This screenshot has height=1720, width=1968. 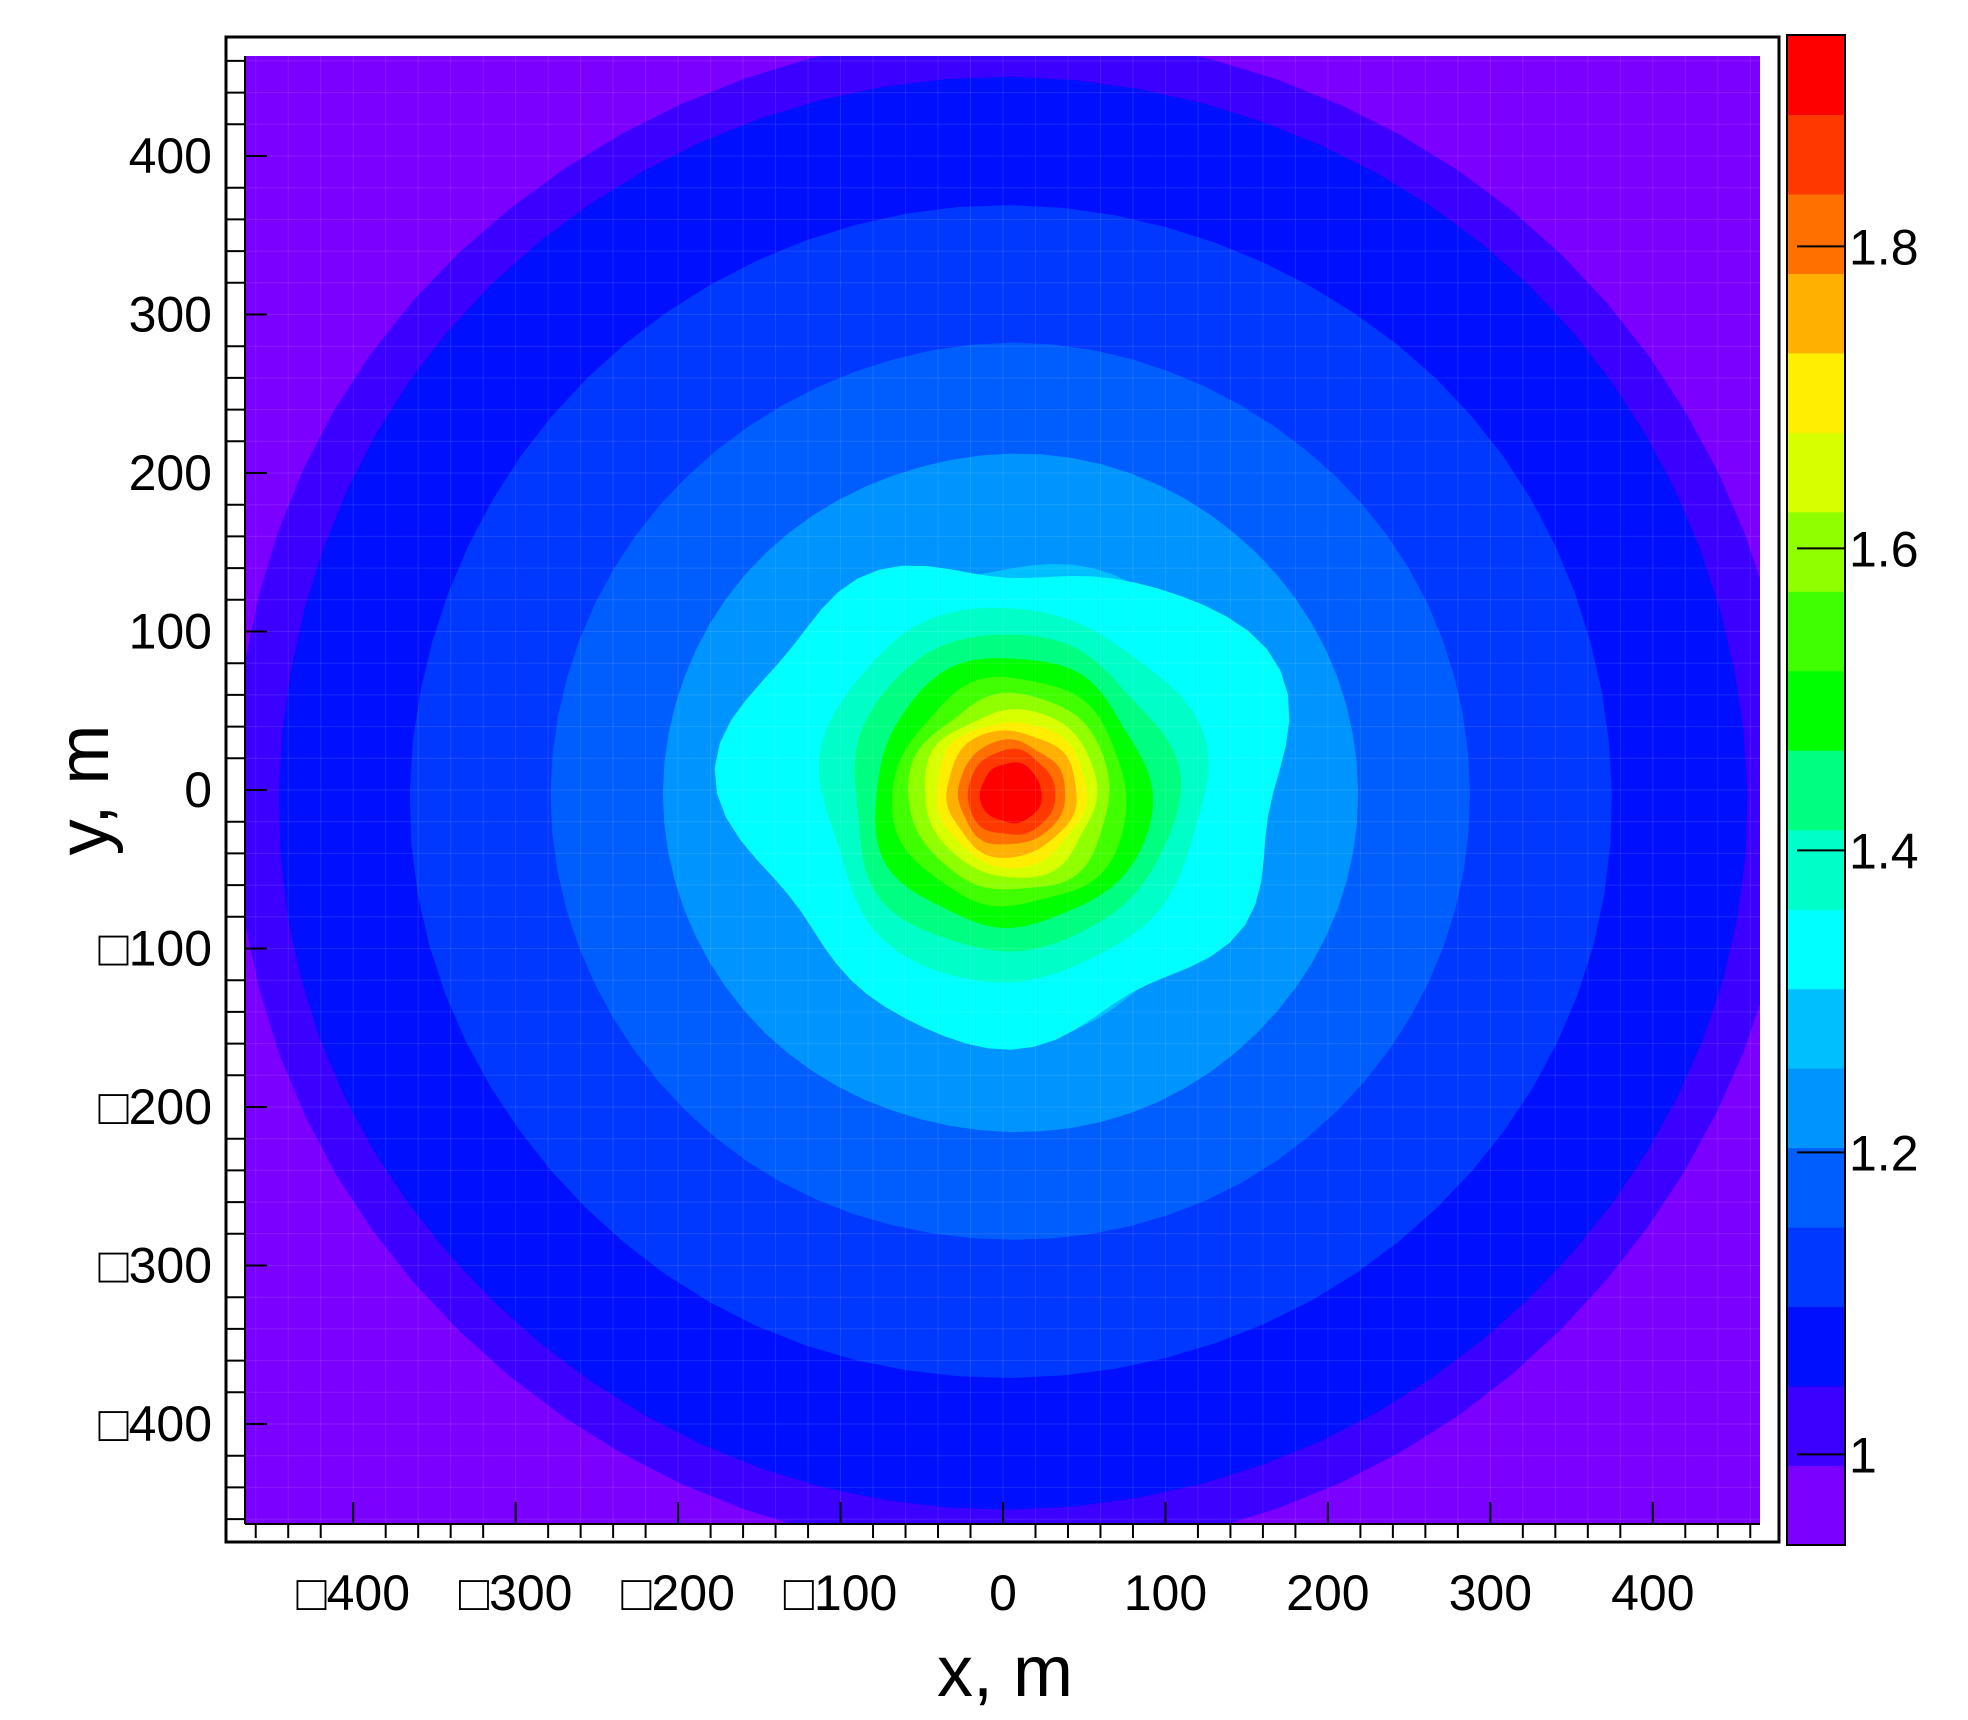 I want to click on contour-band, so click(x=1010, y=793).